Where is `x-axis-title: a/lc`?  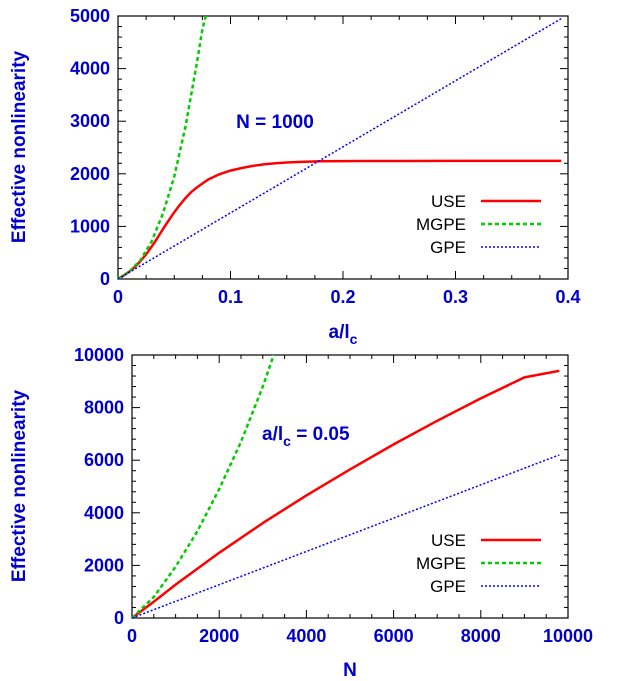
x-axis-title: a/lc is located at coordinates (343, 334).